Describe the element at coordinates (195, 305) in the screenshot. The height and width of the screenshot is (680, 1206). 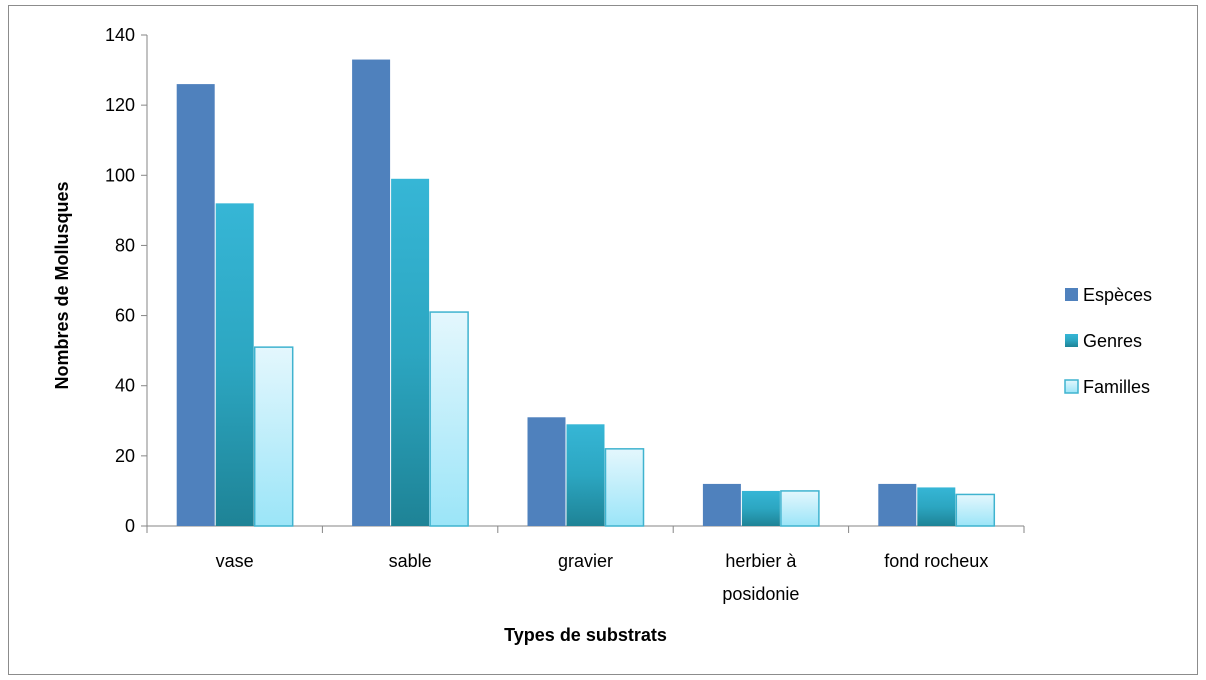
I see `bar-espèces-0` at that location.